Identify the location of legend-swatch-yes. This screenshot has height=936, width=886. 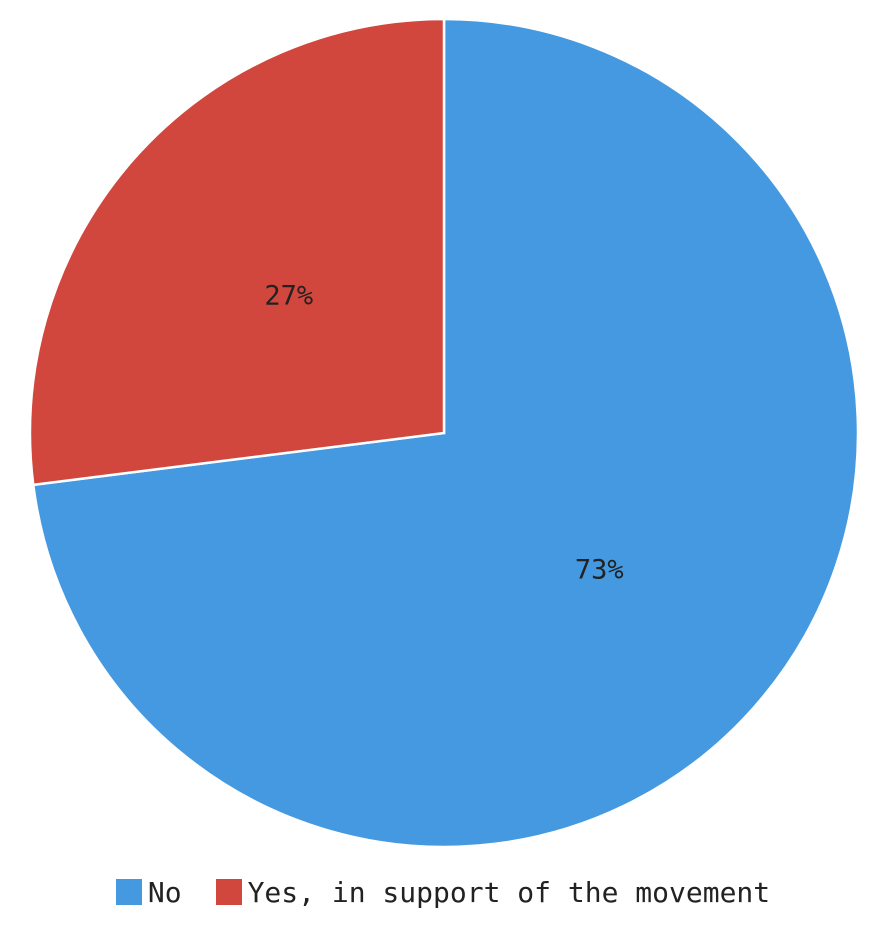
(228, 892).